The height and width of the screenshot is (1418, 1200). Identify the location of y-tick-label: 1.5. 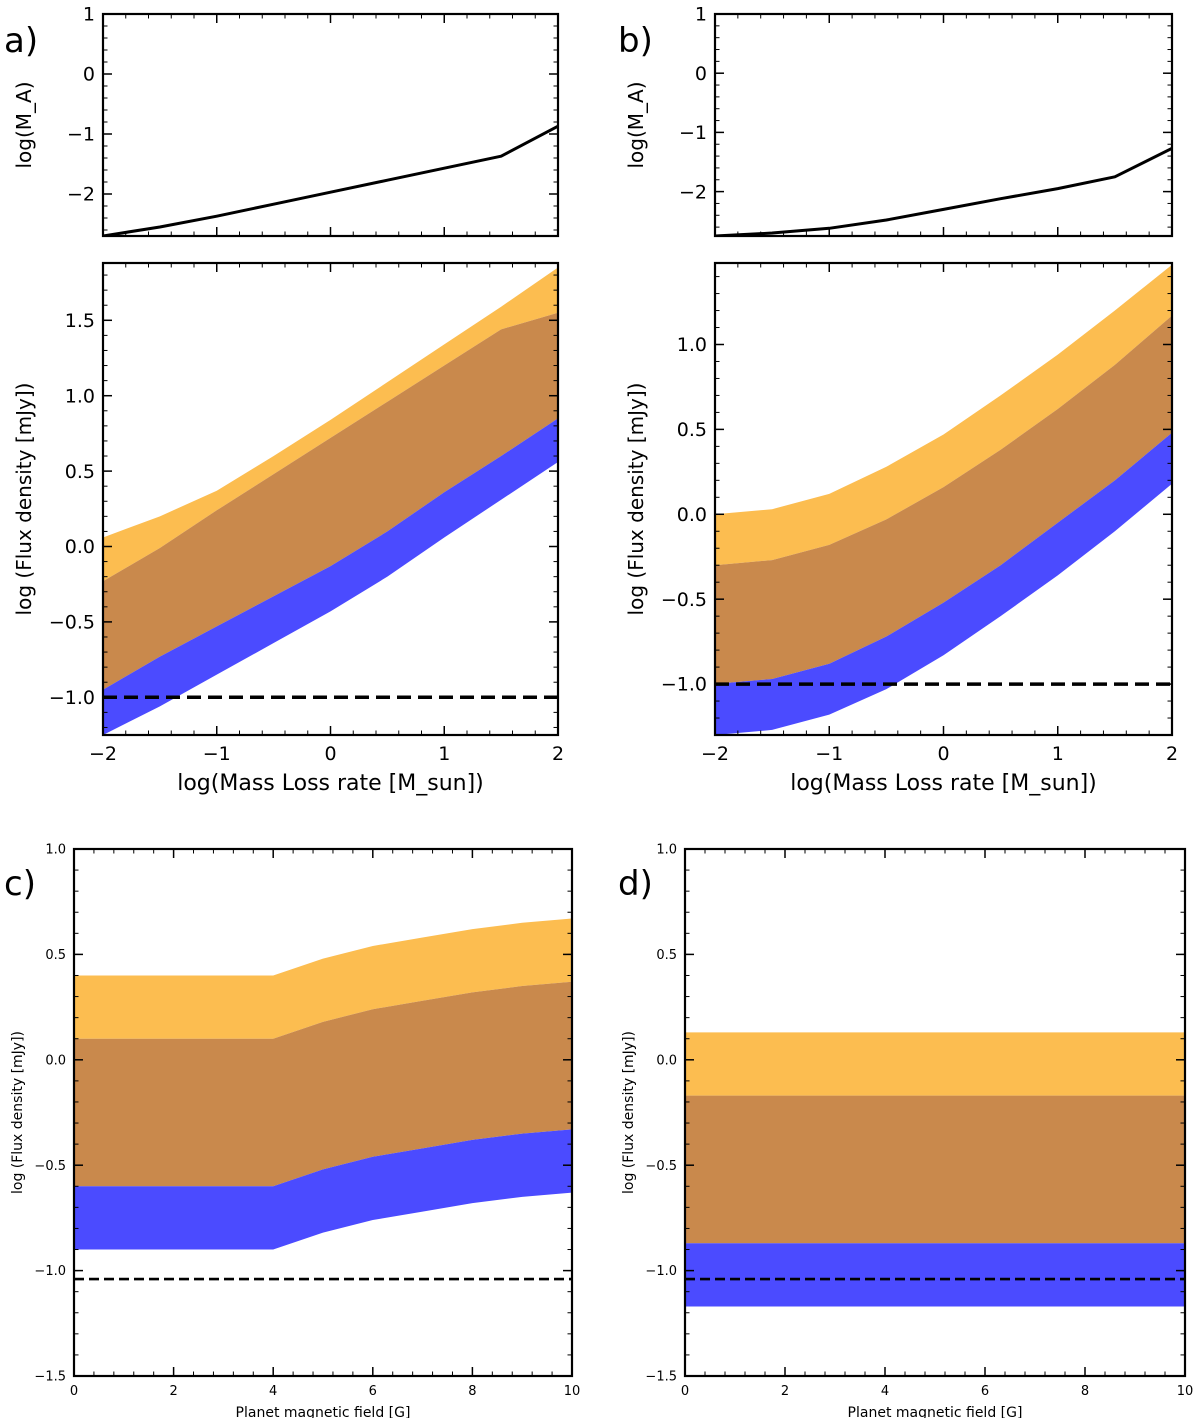
(80, 321).